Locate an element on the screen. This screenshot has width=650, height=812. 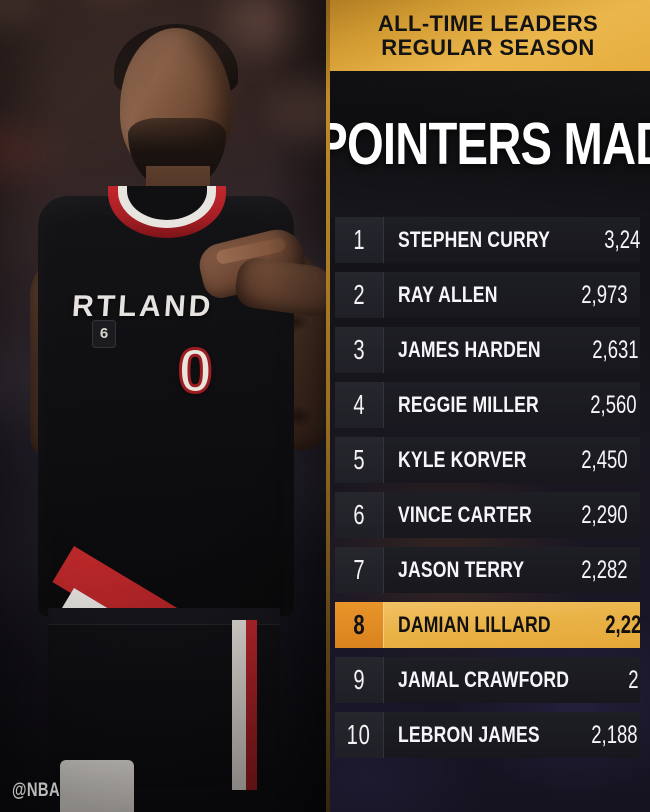
row-body: VINCE CARTER 2,290 is located at coordinates (511, 515).